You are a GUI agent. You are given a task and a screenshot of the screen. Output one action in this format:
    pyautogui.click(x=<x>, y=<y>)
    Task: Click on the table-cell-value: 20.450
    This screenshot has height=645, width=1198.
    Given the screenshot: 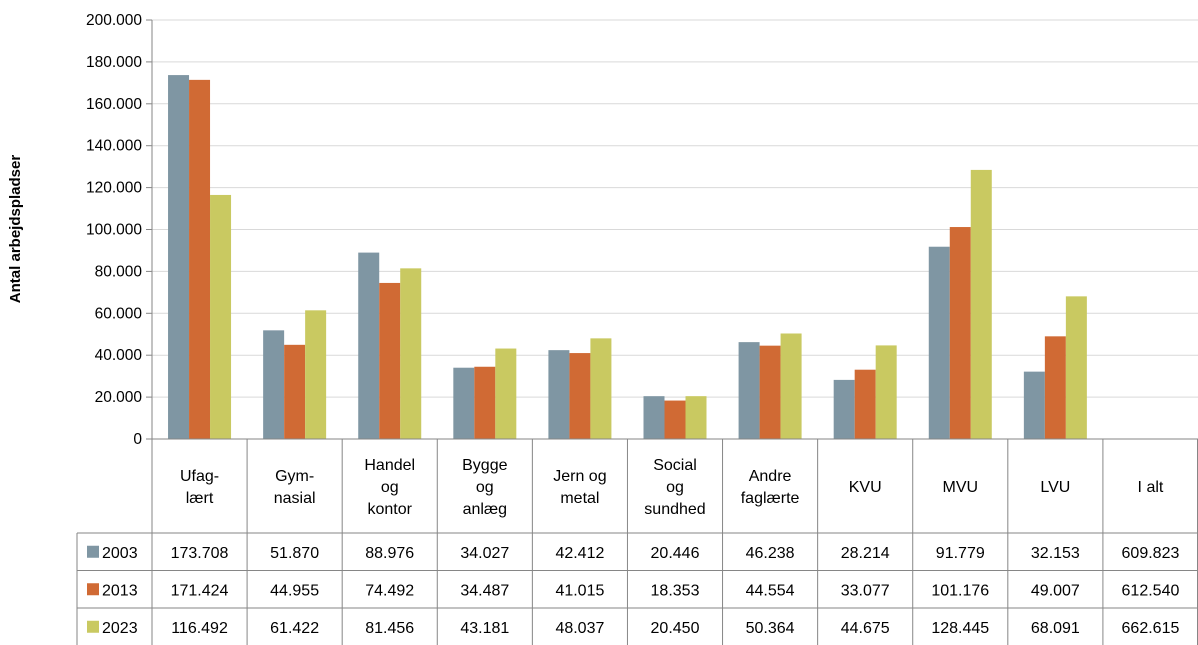 What is the action you would take?
    pyautogui.click(x=675, y=628)
    